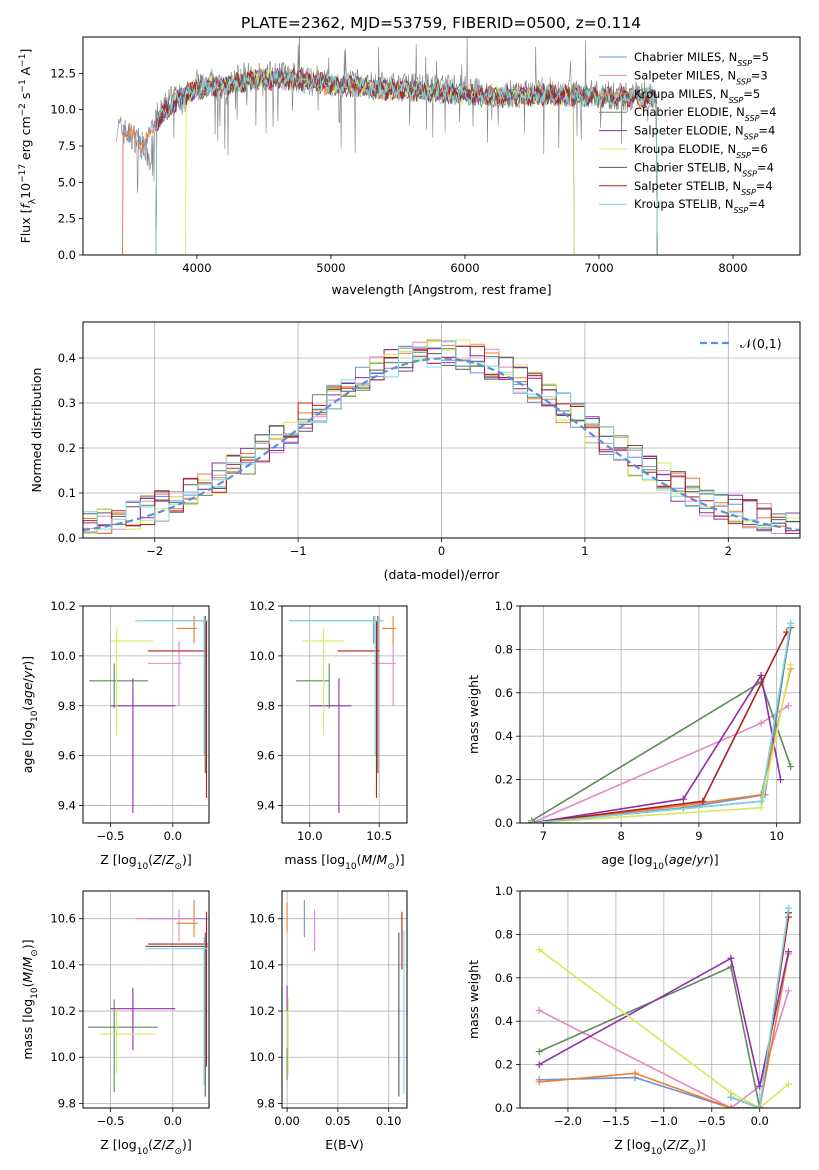  I want to click on x-axis-label: Z [log10(Z/Z⊙)], so click(660, 1147).